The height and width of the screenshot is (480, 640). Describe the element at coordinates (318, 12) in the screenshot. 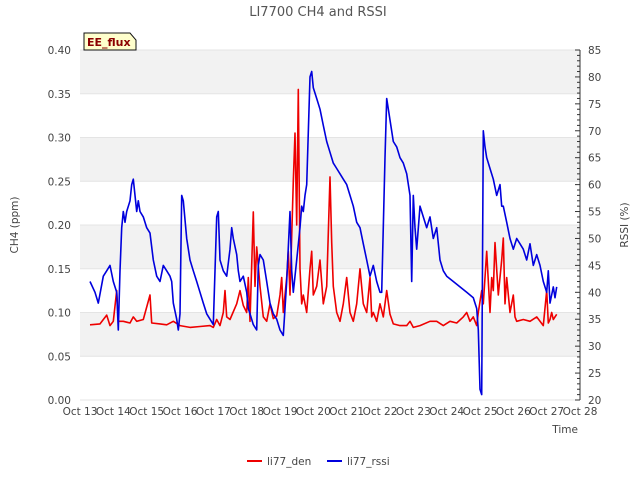

I see `chart-title: LI7700 CH4 and RSSI` at that location.